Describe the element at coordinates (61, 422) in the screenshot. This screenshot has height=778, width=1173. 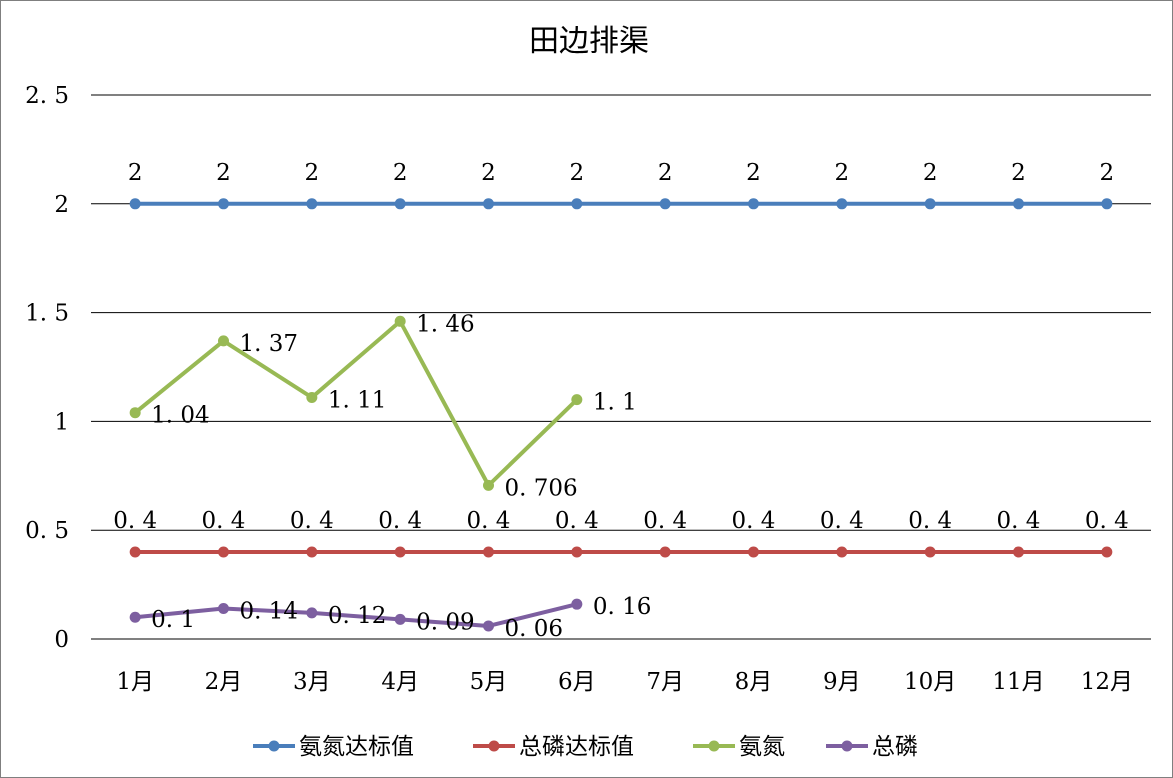
I see `y-tick-label: 1` at that location.